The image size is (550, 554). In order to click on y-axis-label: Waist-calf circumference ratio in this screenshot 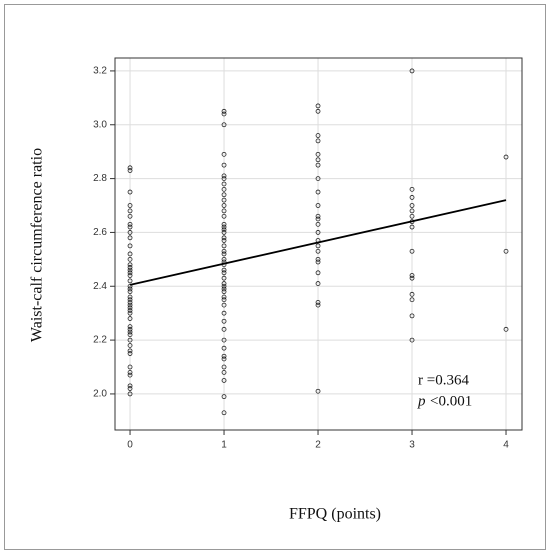, I will do `click(37, 245)`.